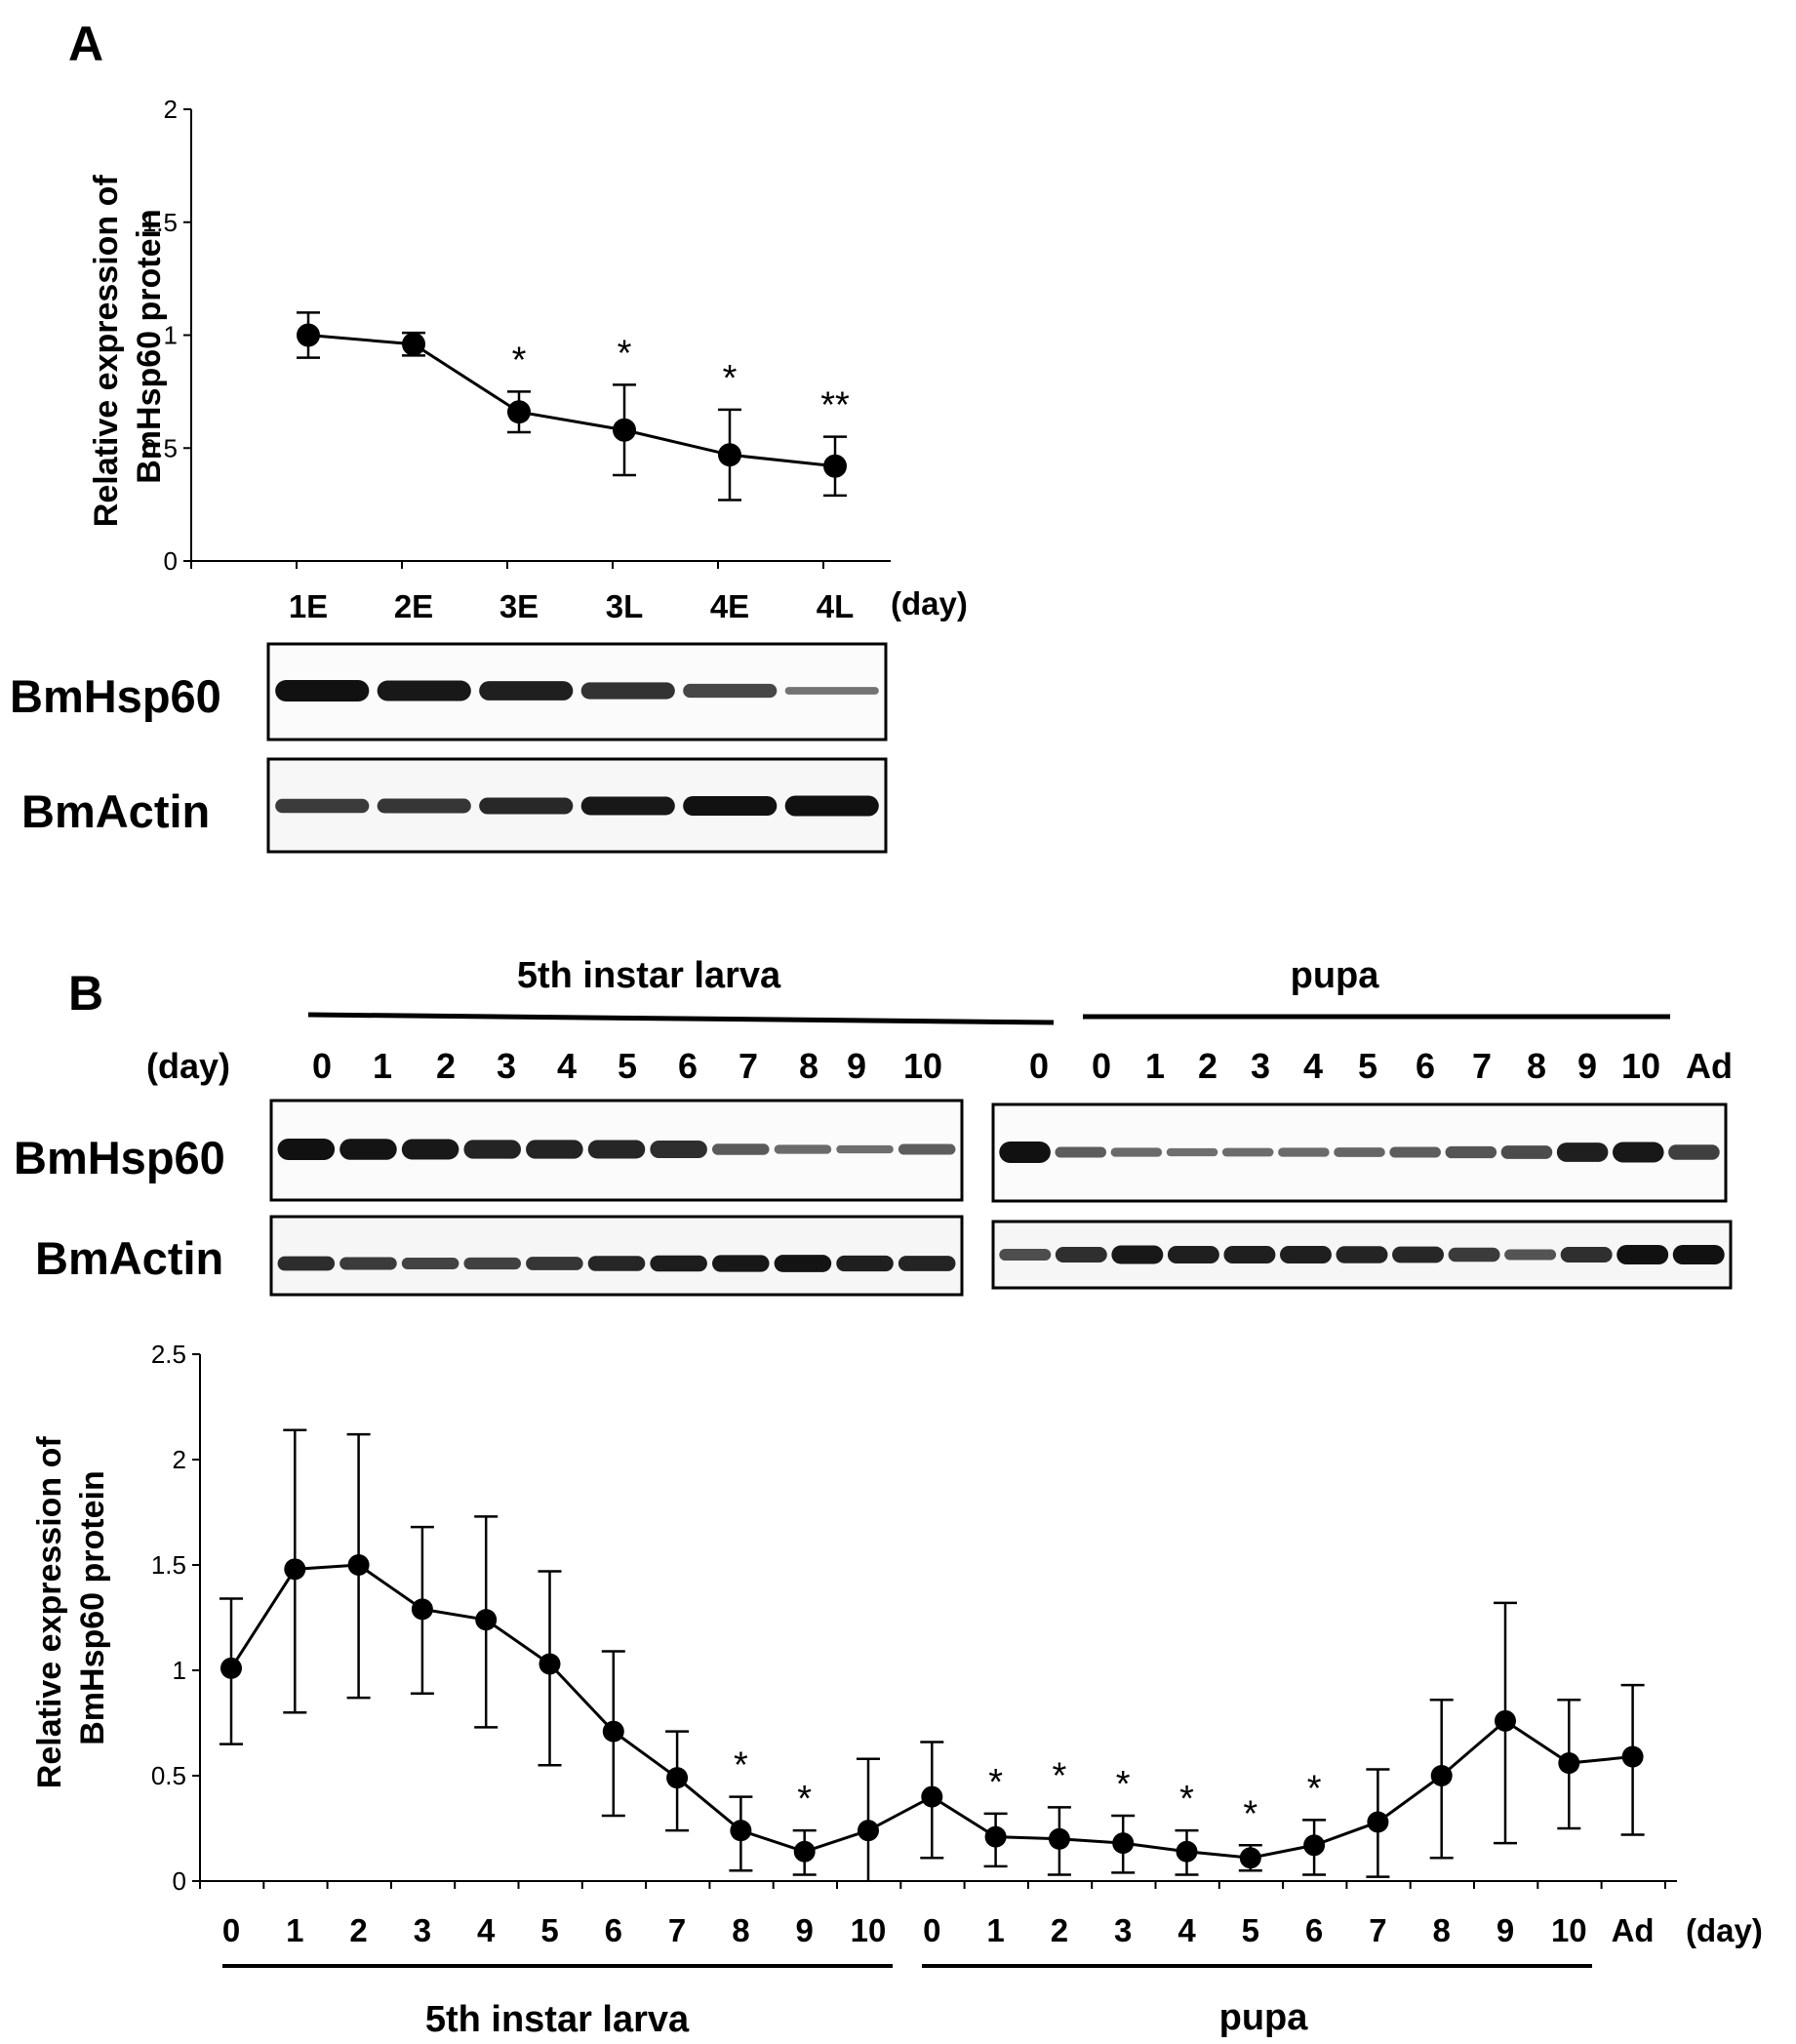 Image resolution: width=1796 pixels, height=2044 pixels. I want to click on chart-b-category-label: 4, so click(486, 1930).